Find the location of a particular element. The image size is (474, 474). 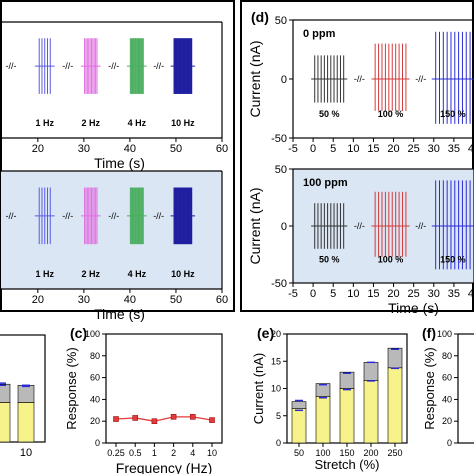

panel-e-xtick-label: 100 is located at coordinates (322, 453).